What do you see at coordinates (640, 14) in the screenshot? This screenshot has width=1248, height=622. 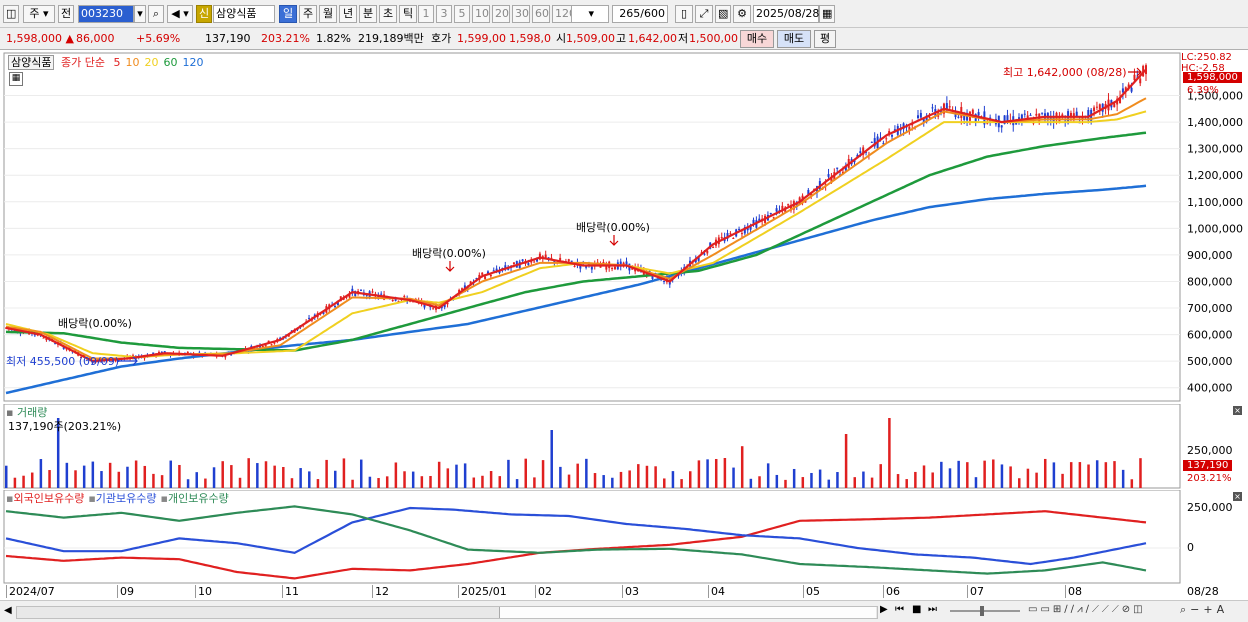 I see `data-count-field: 265/600` at bounding box center [640, 14].